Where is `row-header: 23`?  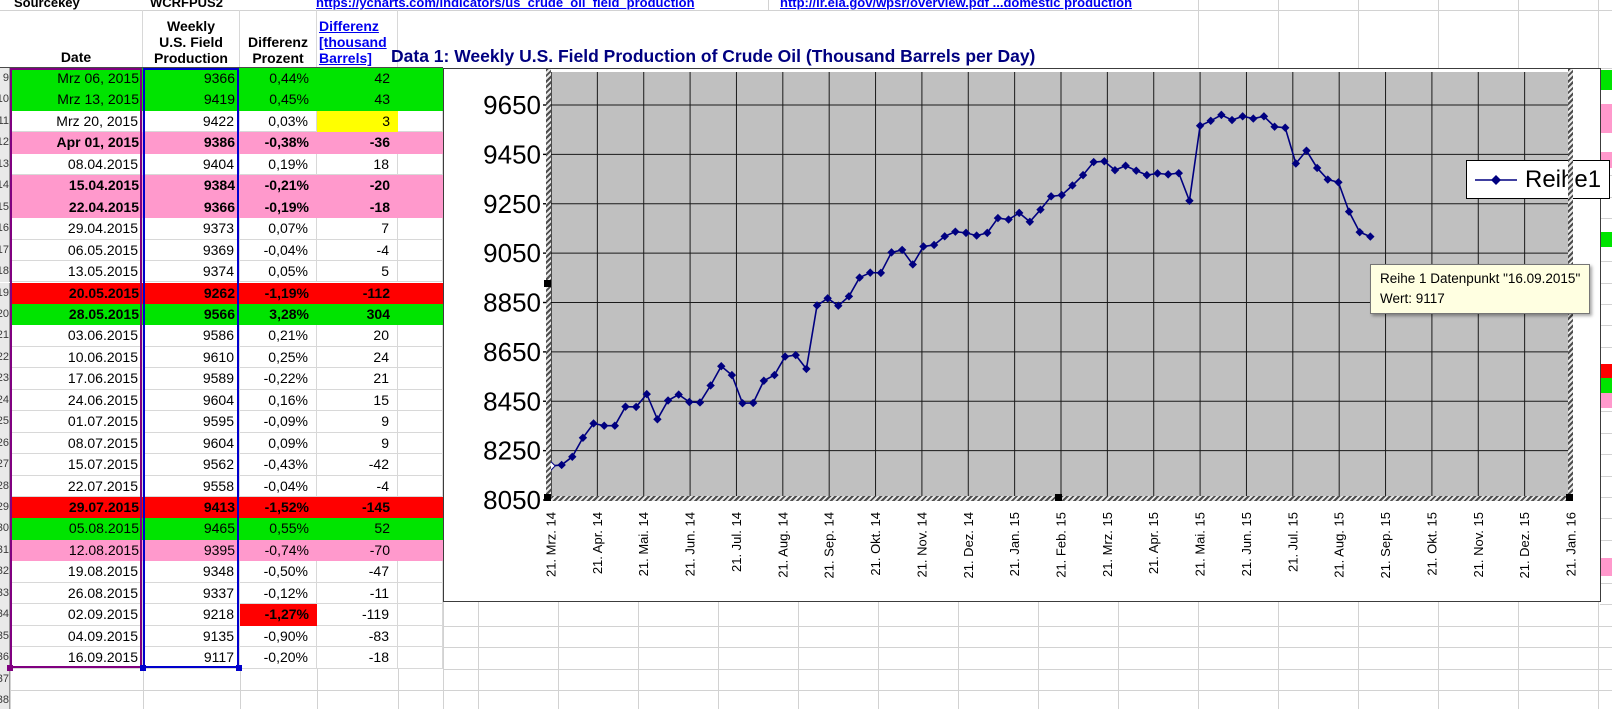 row-header: 23 is located at coordinates (5, 379).